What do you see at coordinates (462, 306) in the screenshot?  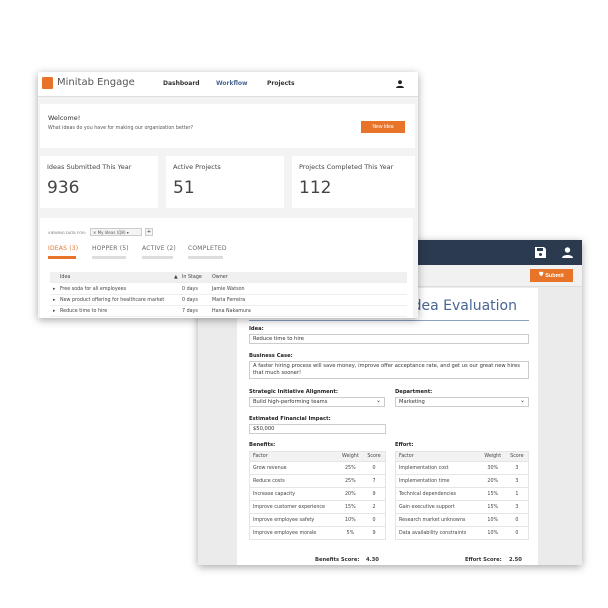 I see `page-title: Idea Evaluation` at bounding box center [462, 306].